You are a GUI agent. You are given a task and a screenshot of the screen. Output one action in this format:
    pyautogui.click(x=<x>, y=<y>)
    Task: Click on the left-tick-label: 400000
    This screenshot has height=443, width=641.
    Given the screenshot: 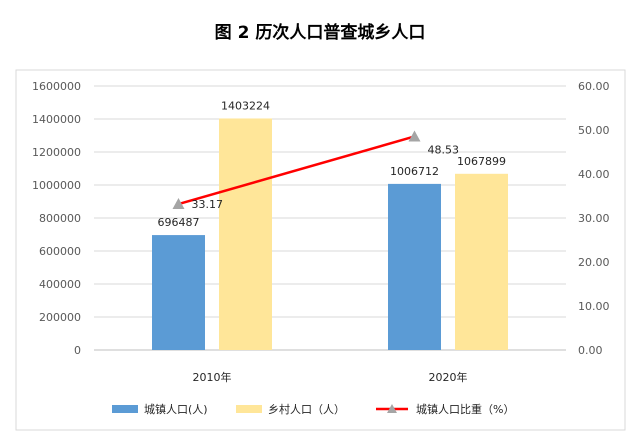 What is the action you would take?
    pyautogui.click(x=60, y=284)
    